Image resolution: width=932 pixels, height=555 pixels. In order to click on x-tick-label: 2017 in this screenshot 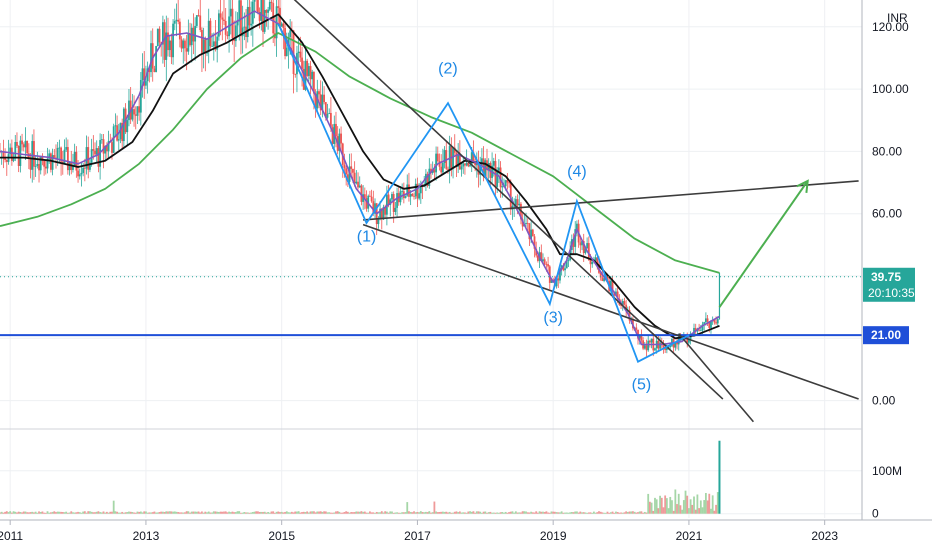, I will do `click(417, 536)`.